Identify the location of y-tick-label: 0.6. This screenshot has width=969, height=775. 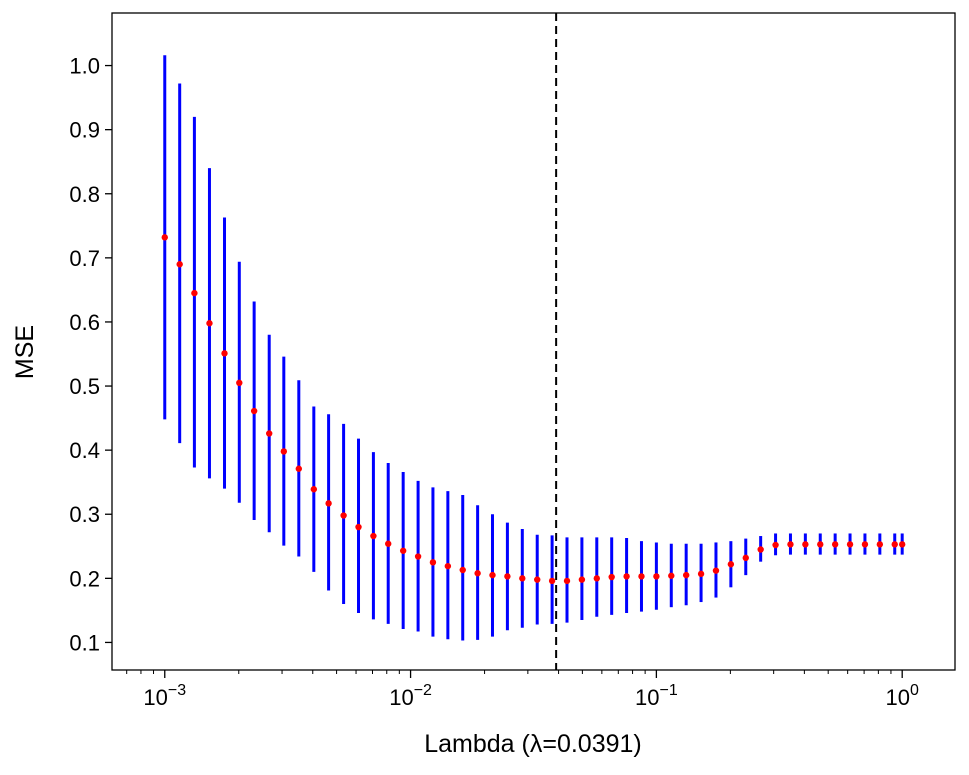
(84, 322).